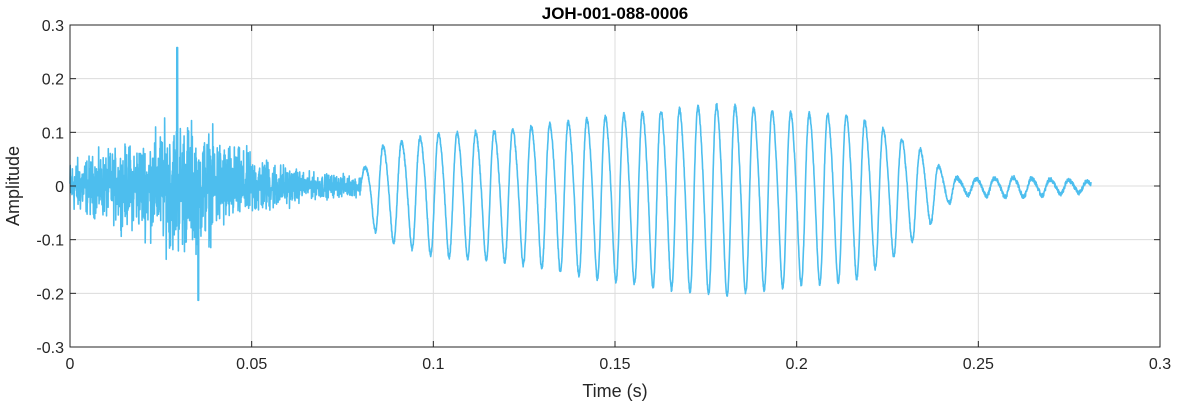 The width and height of the screenshot is (1177, 404). Describe the element at coordinates (53, 80) in the screenshot. I see `y-tick-label: 0.2` at that location.